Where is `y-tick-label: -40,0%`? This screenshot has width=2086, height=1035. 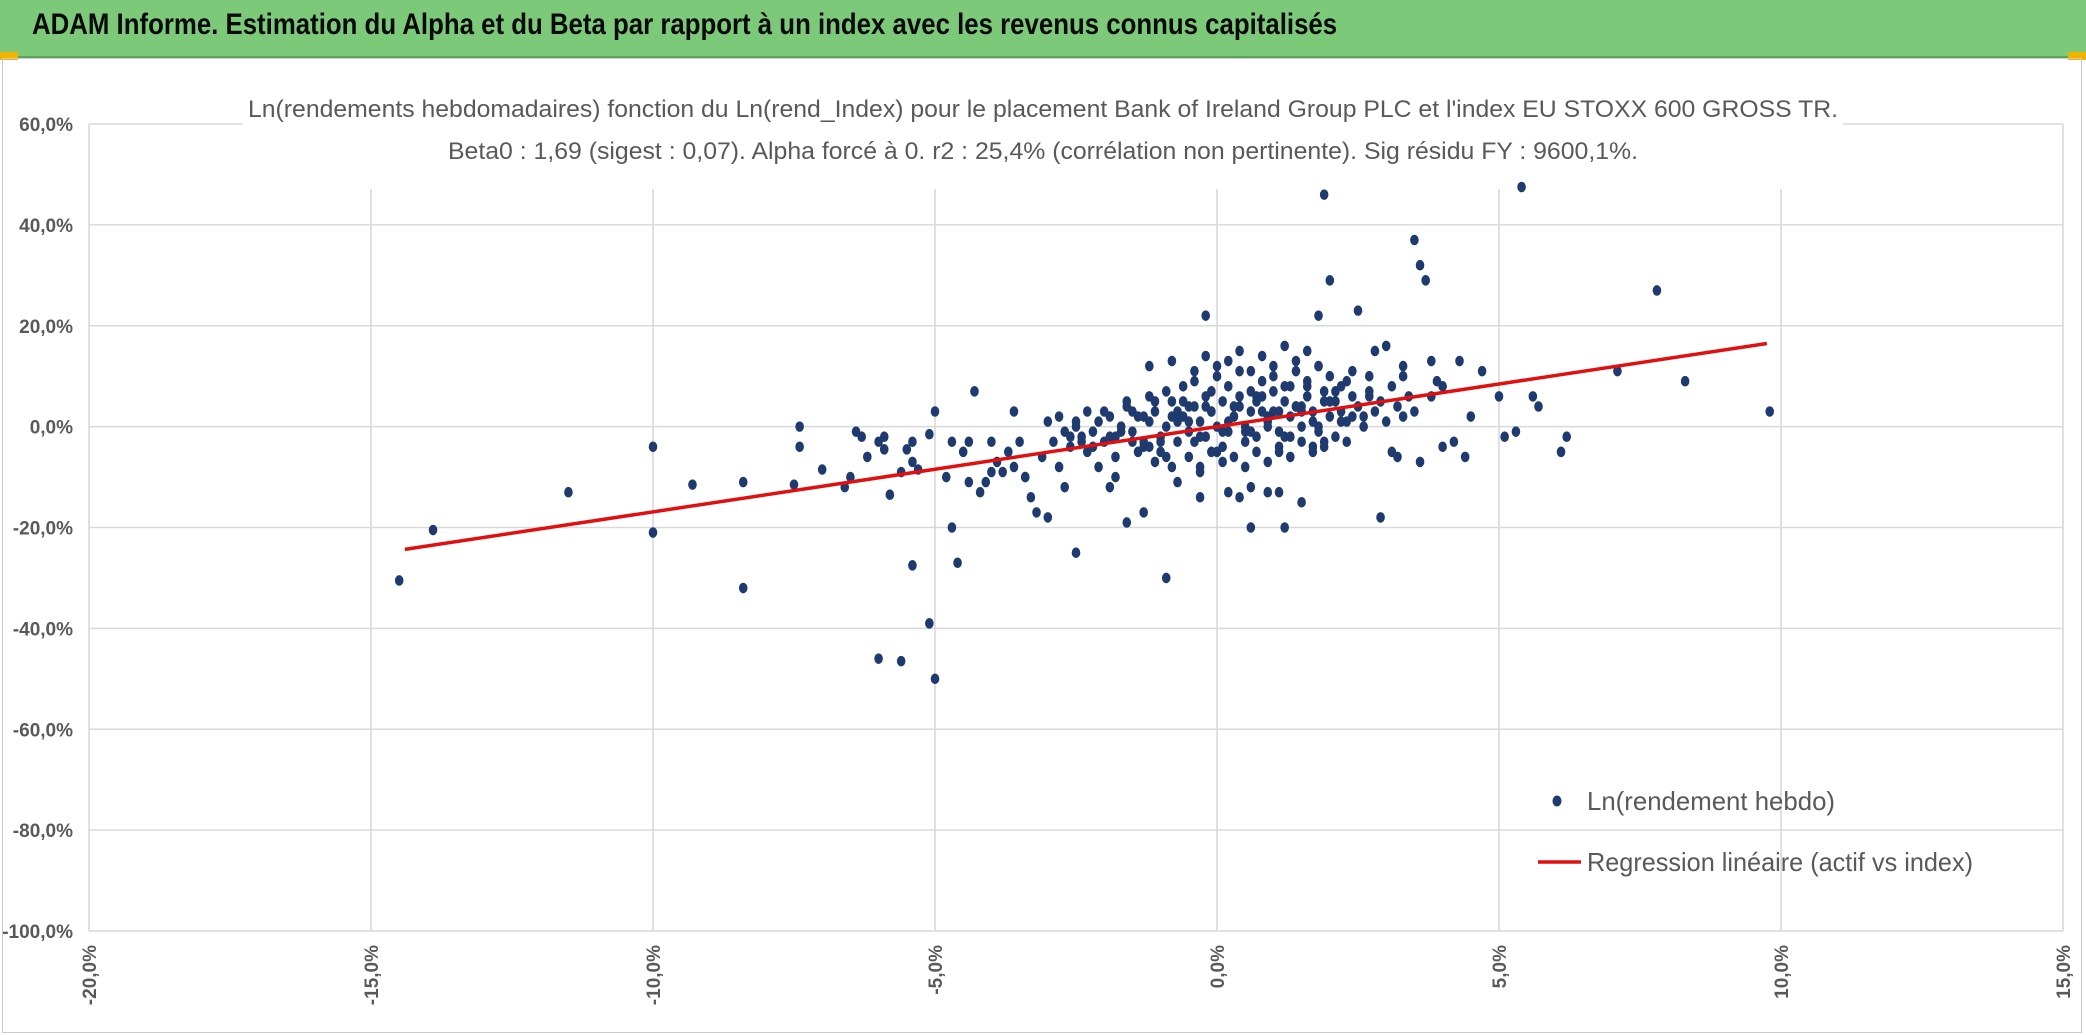 y-tick-label: -40,0% is located at coordinates (43, 629).